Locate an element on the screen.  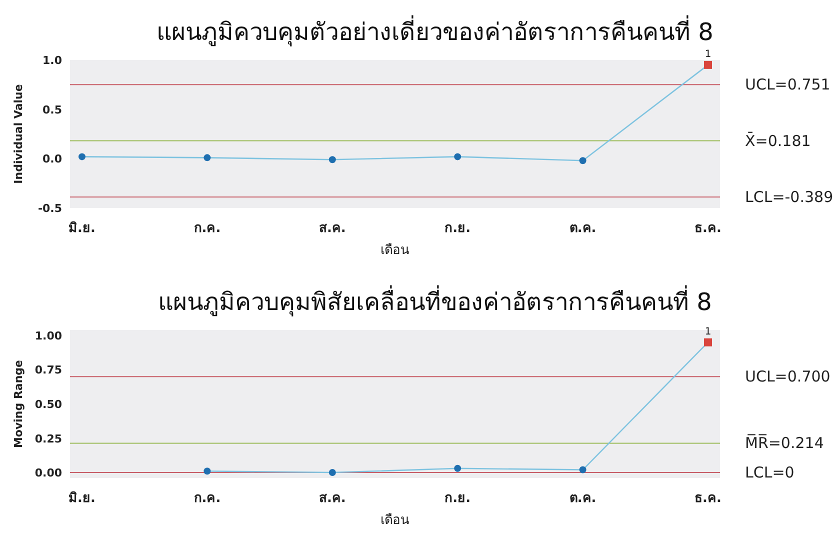
ref-line-label: UCL=0.700 is located at coordinates (787, 377).